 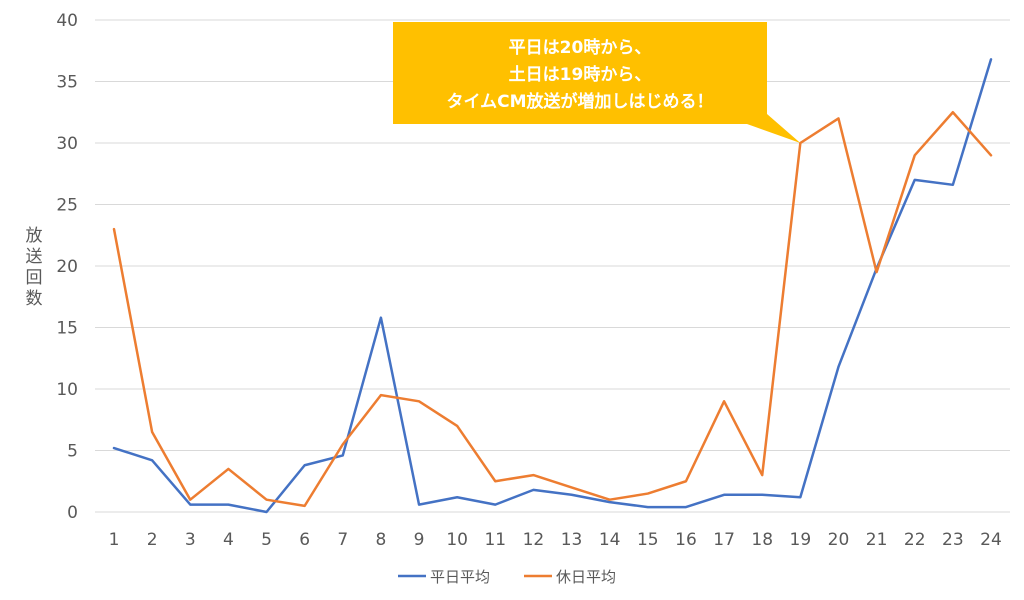 What do you see at coordinates (586, 577) in the screenshot?
I see `legend-entry-label: 休日平均` at bounding box center [586, 577].